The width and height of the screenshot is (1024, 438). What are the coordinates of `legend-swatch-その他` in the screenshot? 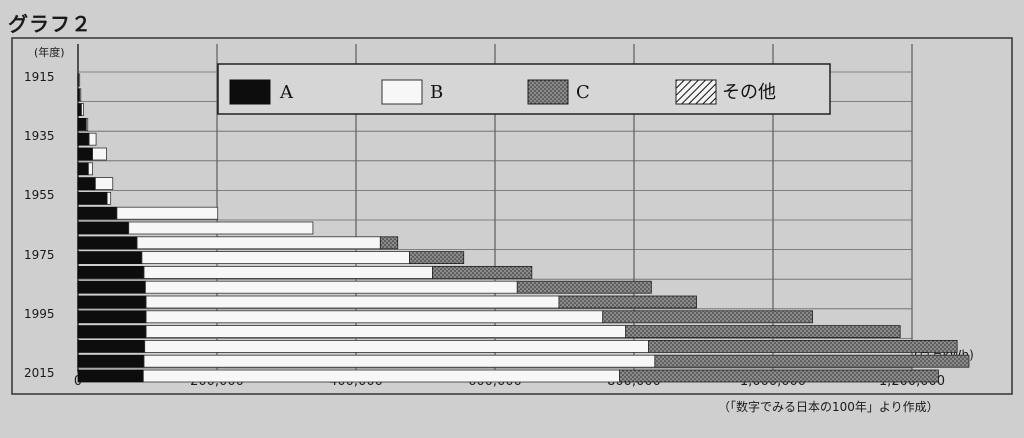 It's located at (696, 92).